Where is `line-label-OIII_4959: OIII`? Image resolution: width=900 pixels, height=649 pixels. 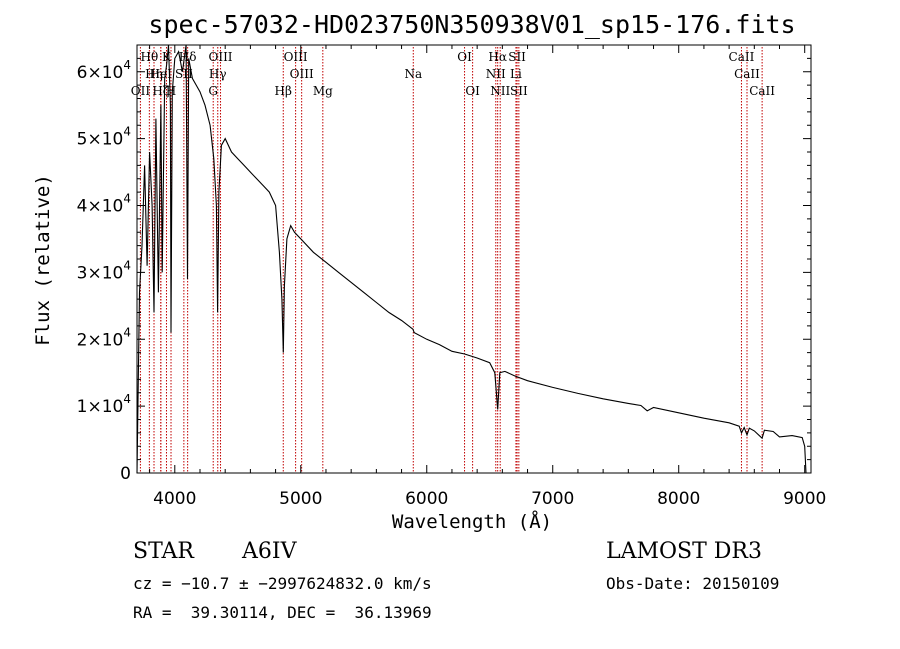 line-label-OIII_4959: OIII is located at coordinates (296, 57).